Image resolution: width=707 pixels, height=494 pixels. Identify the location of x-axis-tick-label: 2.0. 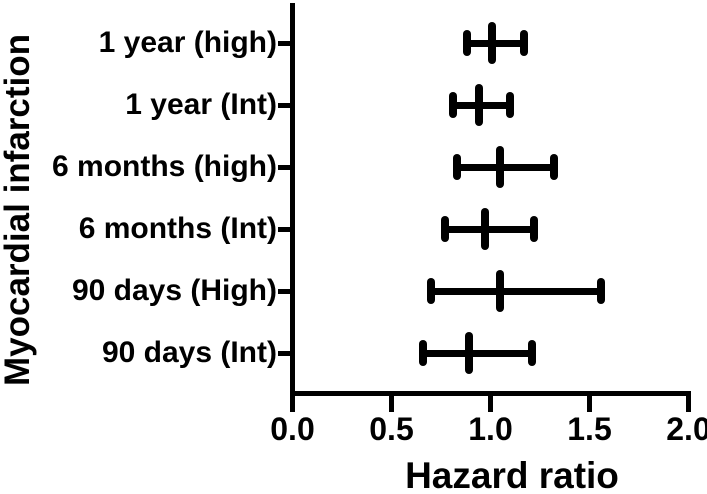
(686, 429).